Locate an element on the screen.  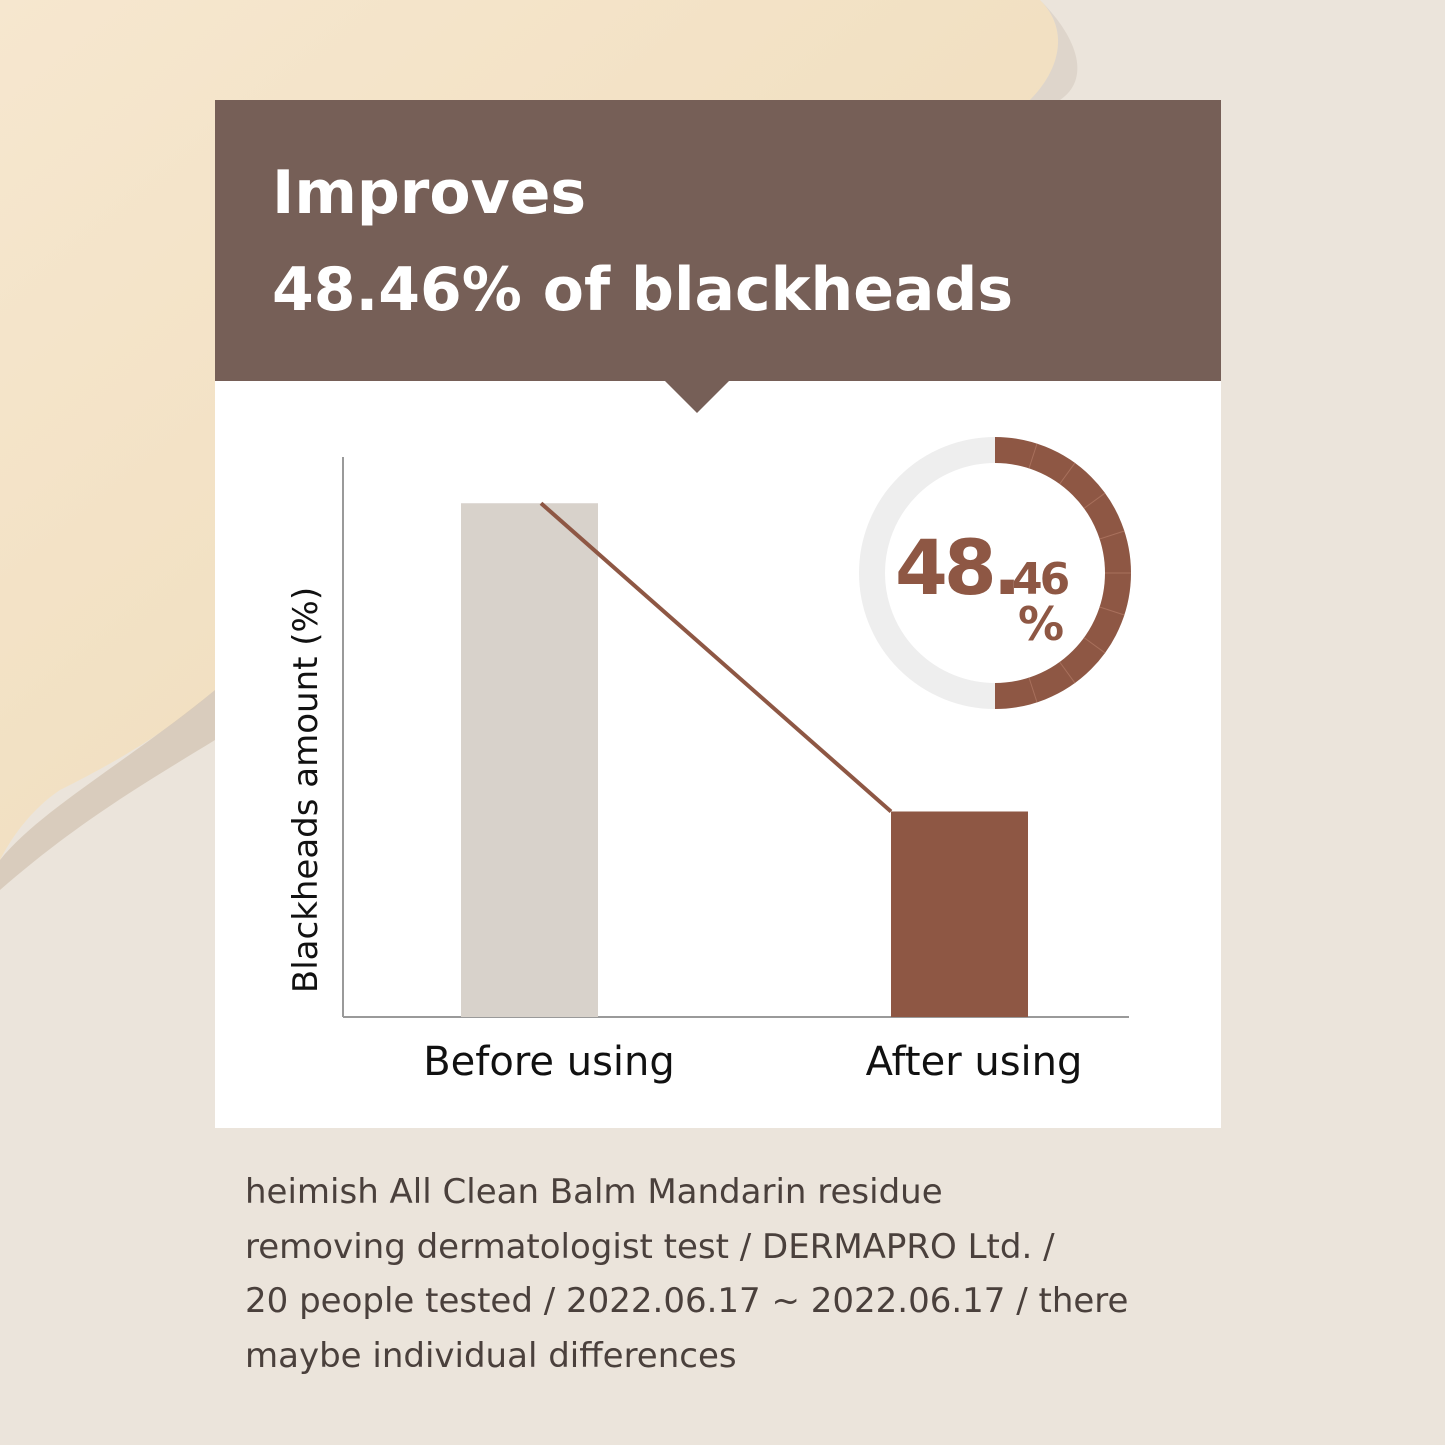
donut-value-decimal: 46 is located at coordinates (1040, 579).